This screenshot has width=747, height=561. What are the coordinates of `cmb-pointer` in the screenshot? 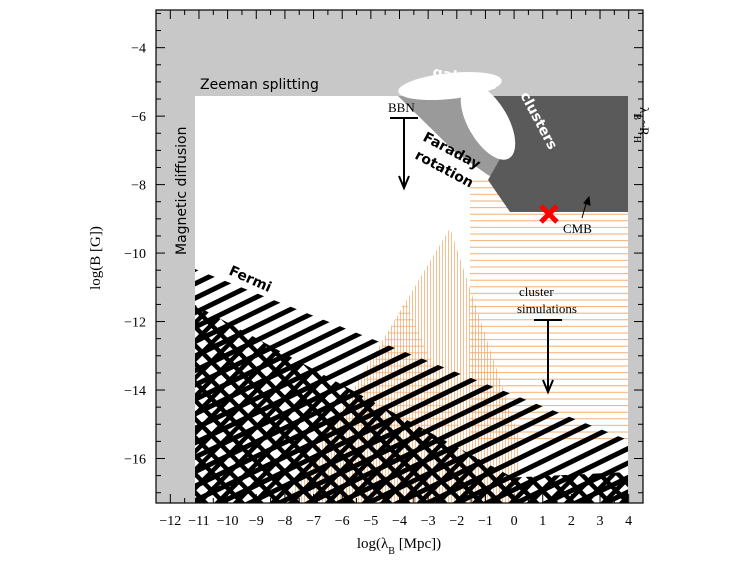 It's located at (586, 207).